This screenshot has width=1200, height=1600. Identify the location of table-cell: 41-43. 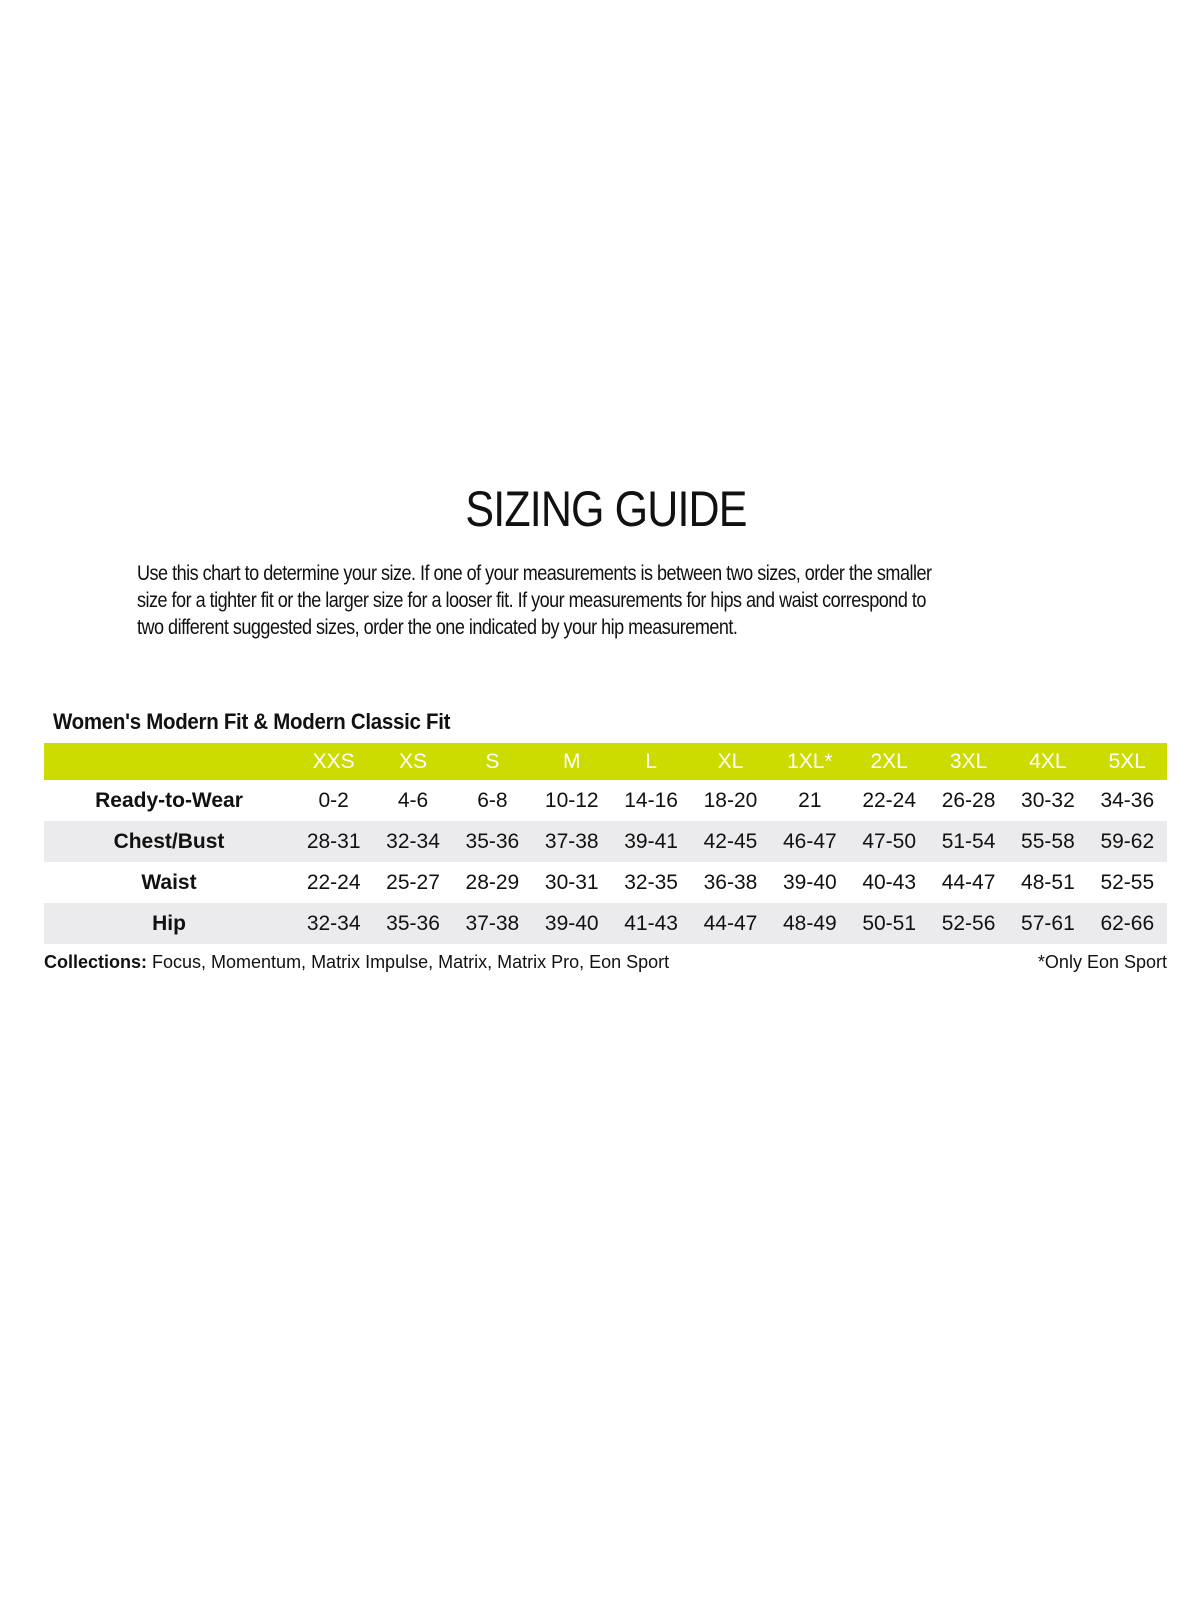
(651, 923).